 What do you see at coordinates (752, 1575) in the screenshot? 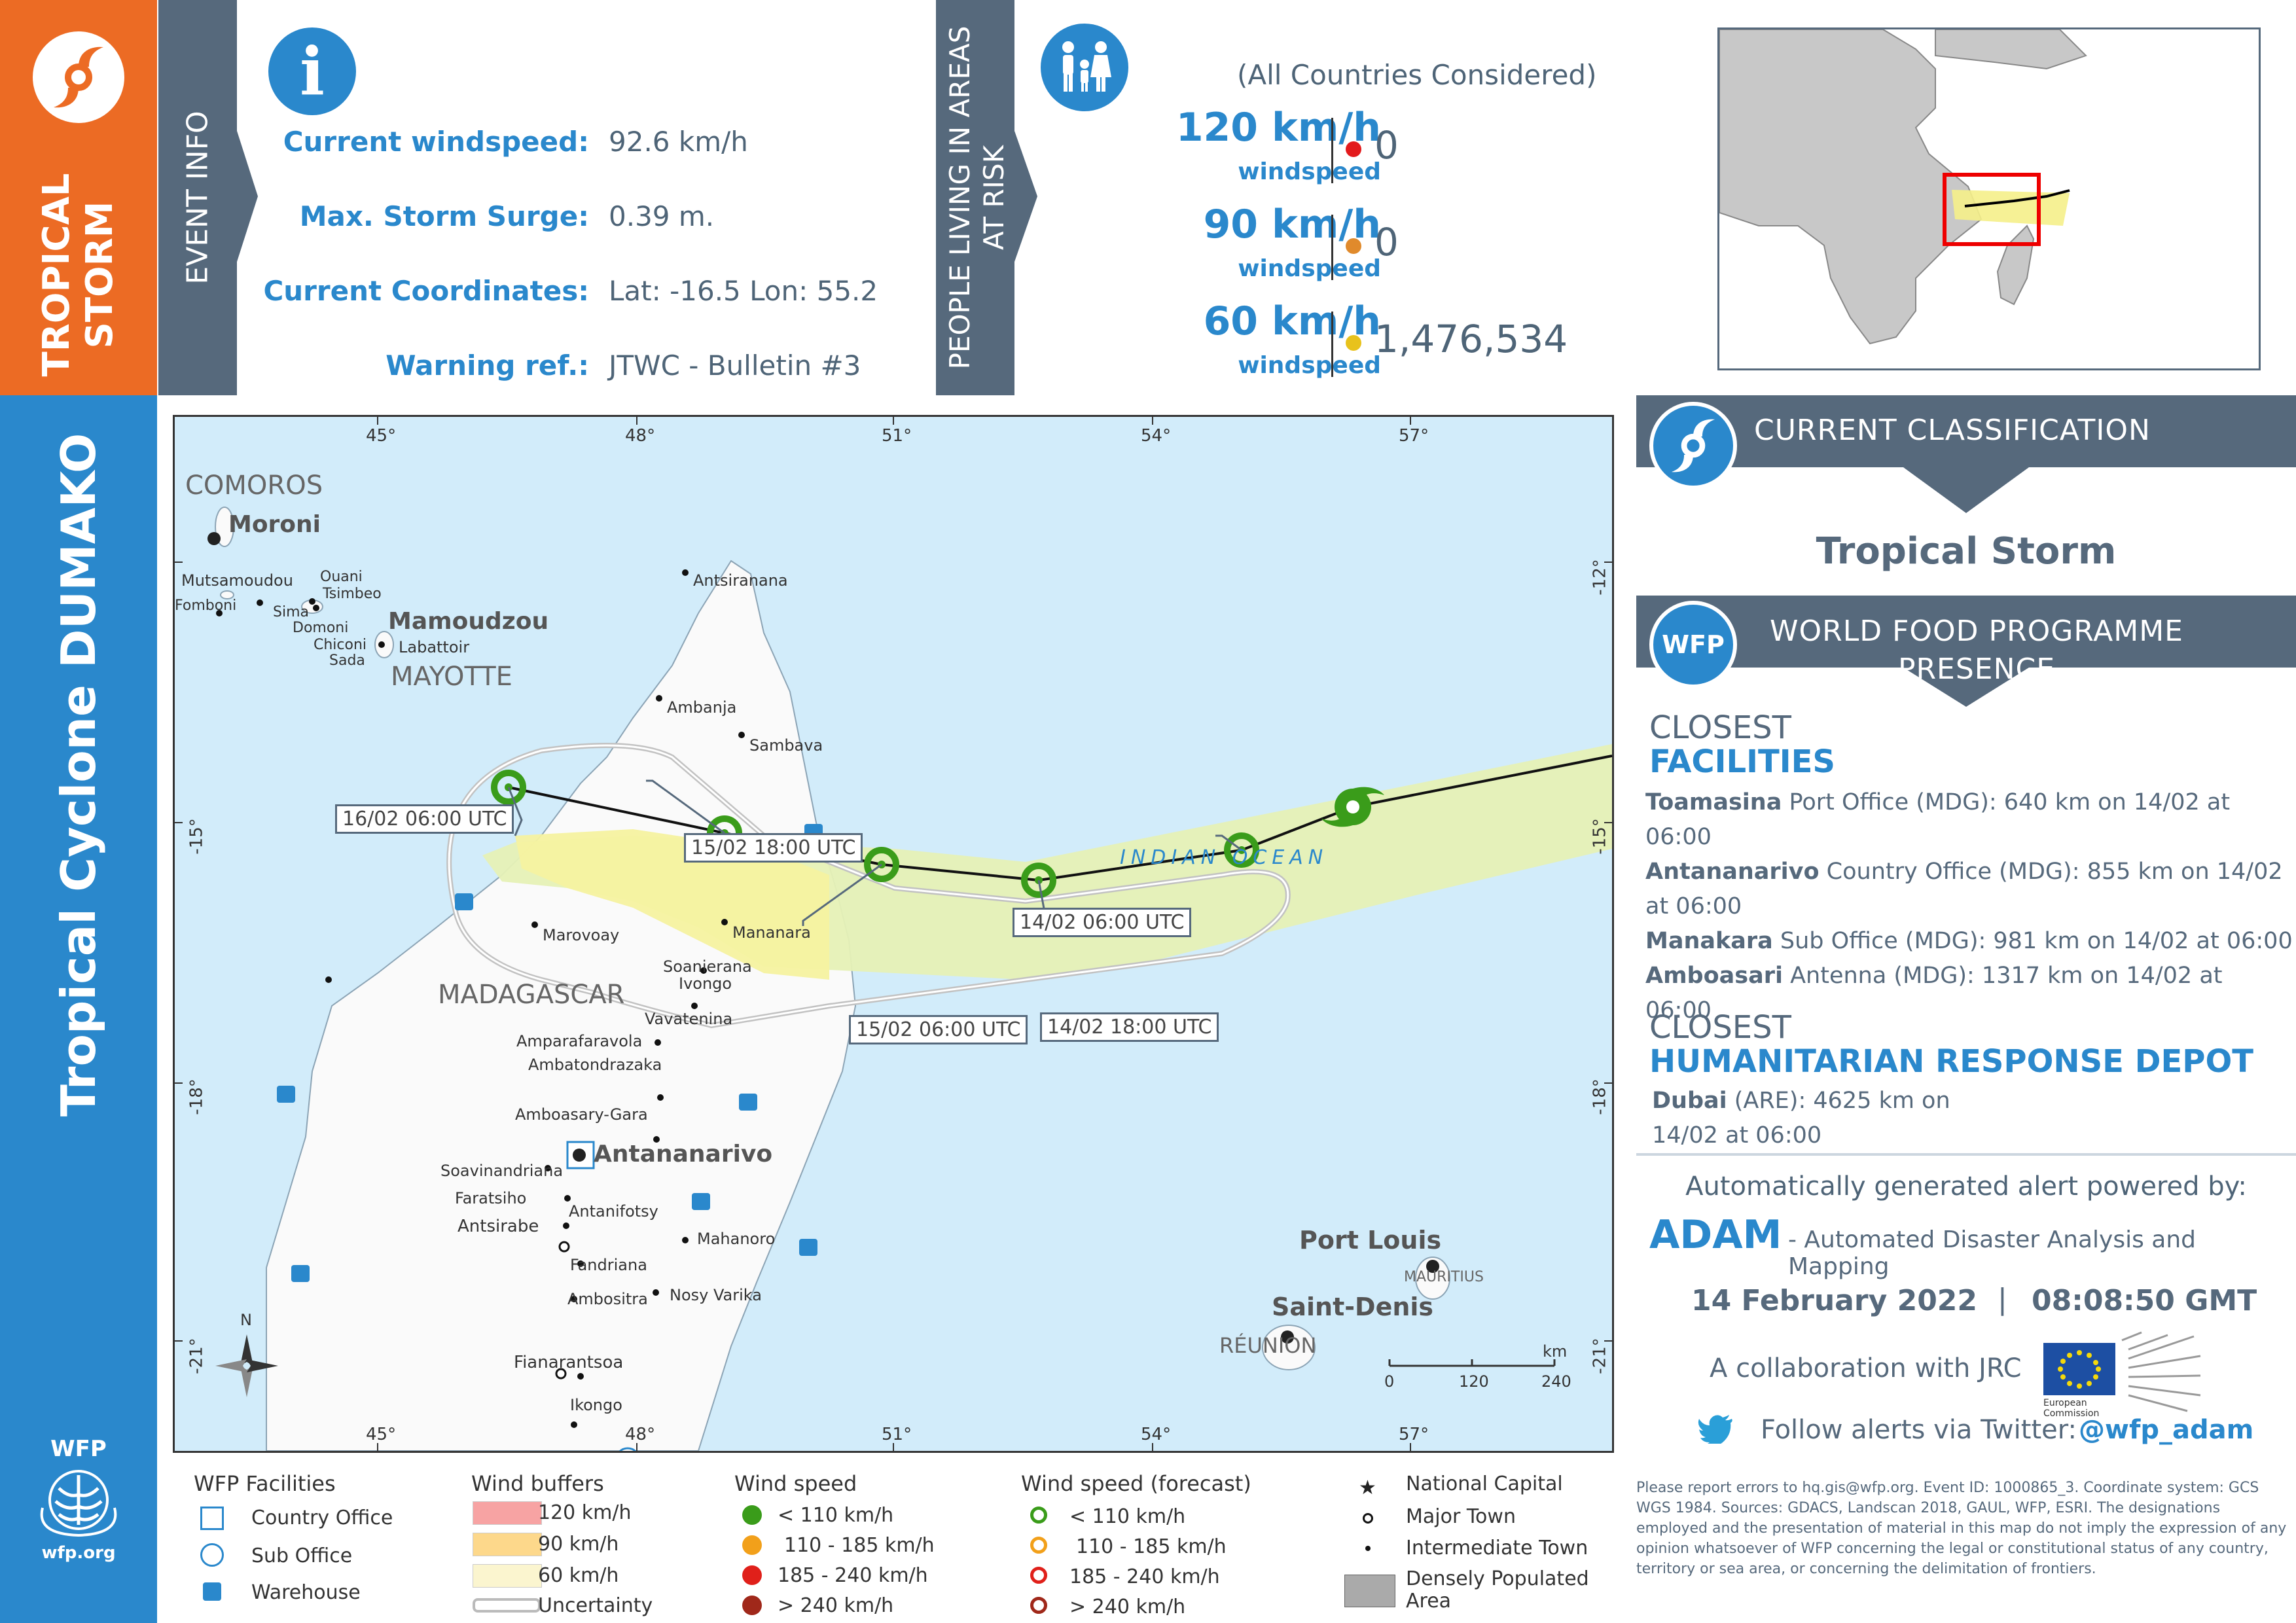
I see `wind-185-240-icon` at bounding box center [752, 1575].